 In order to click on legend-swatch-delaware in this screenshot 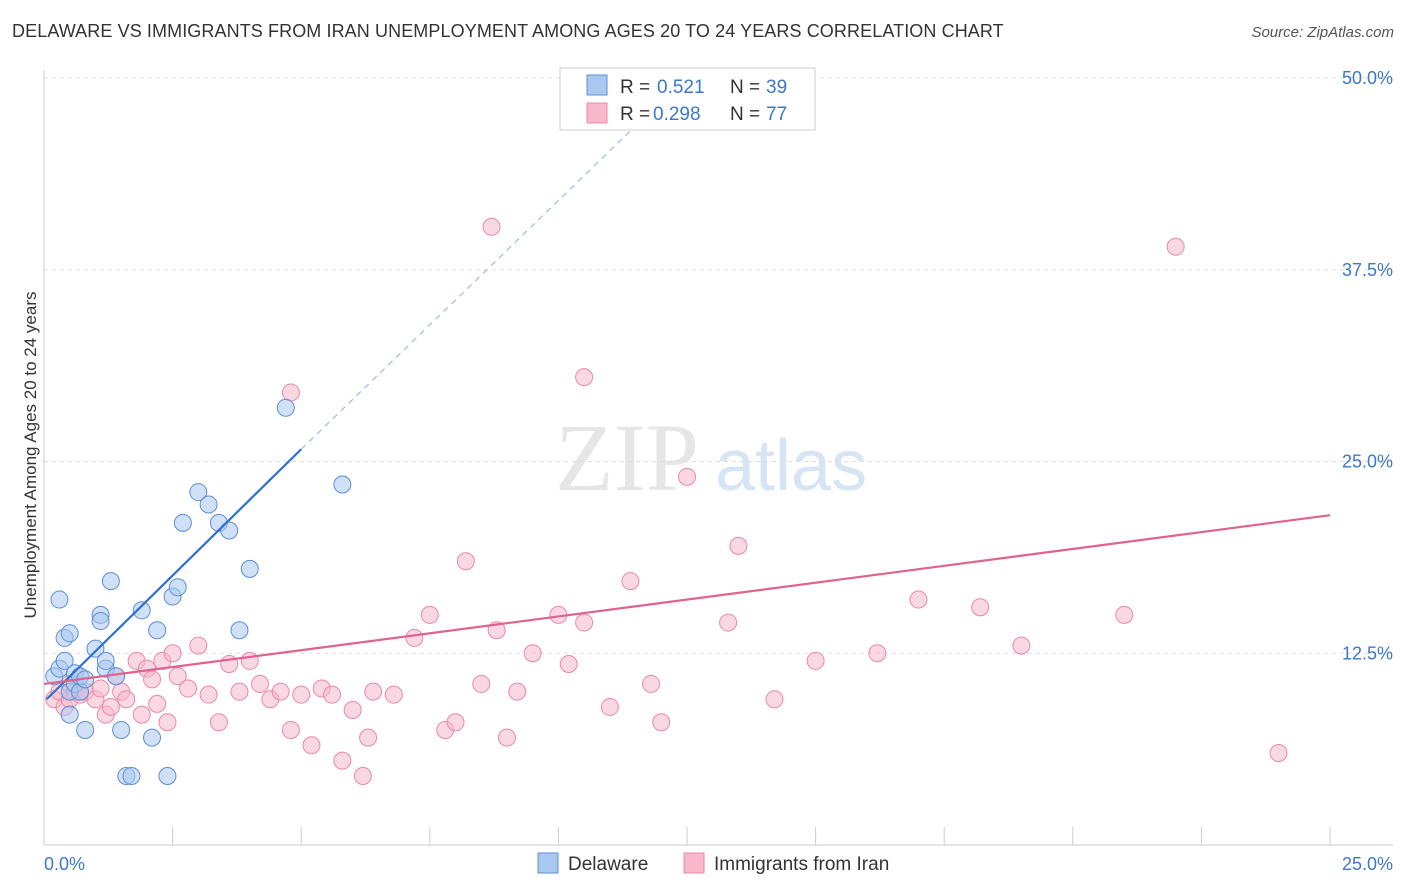, I will do `click(597, 85)`.